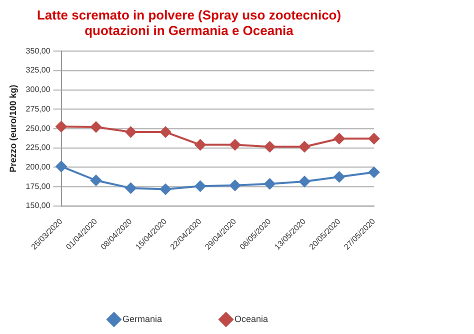  What do you see at coordinates (38, 109) in the screenshot?
I see `y-tick-label: 275,00` at bounding box center [38, 109].